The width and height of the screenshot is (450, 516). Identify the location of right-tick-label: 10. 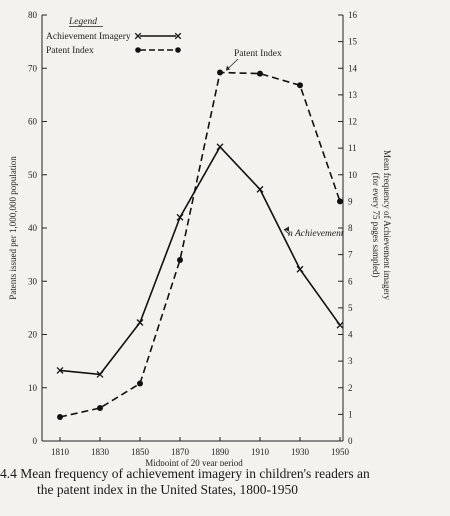
(353, 175).